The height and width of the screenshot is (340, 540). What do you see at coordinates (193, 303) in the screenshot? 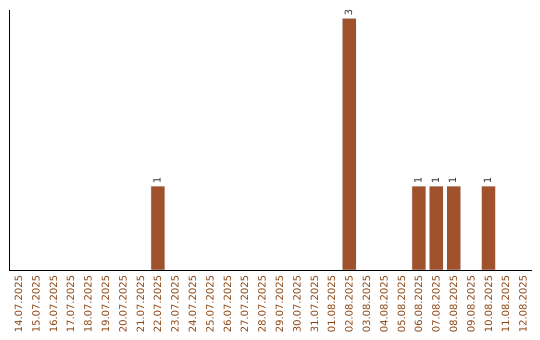
I see `x-tick-label: 24.07.2025` at bounding box center [193, 303].